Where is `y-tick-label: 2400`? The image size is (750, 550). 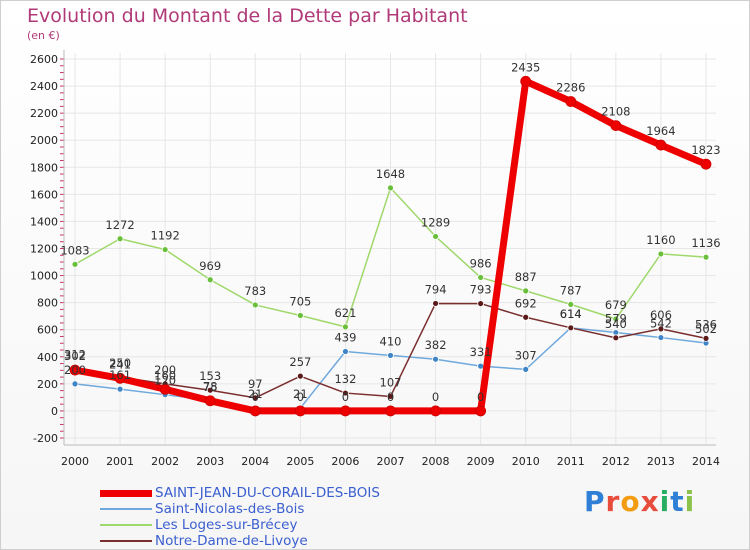 y-tick-label: 2400 is located at coordinates (44, 86).